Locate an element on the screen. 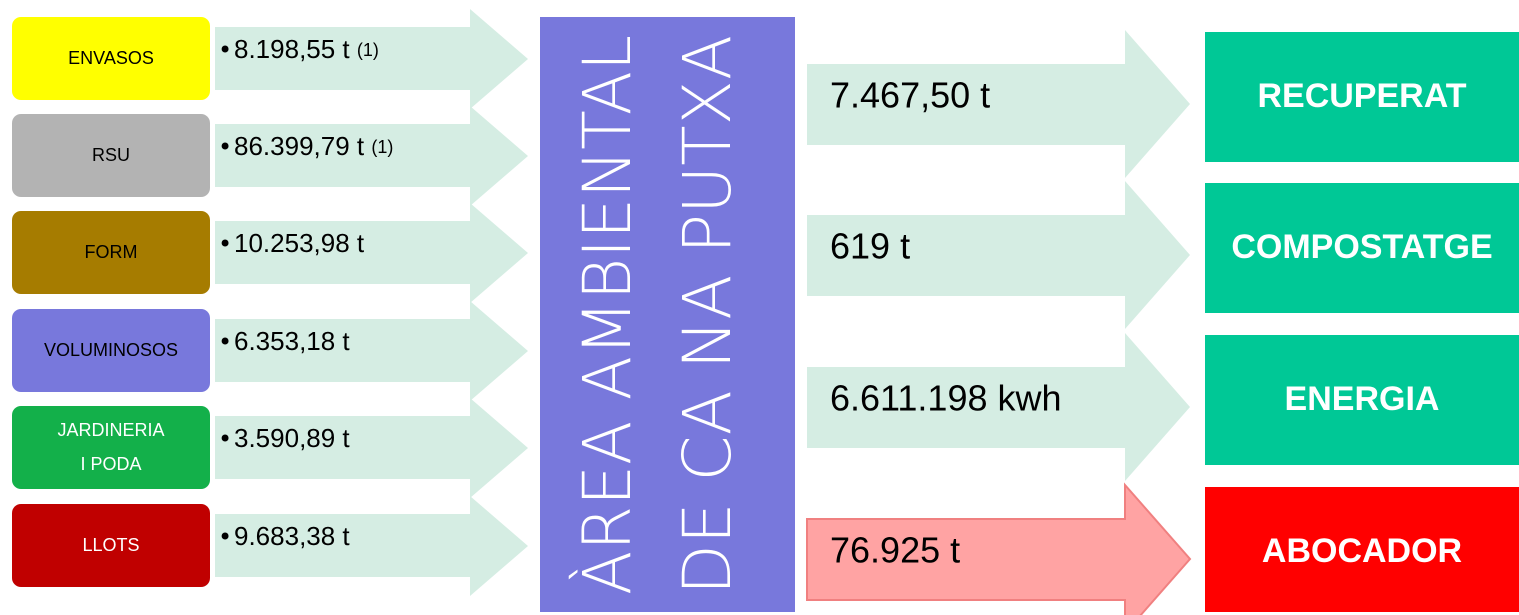 This screenshot has width=1519, height=615. amount: 86.399,79 t is located at coordinates (299, 146).